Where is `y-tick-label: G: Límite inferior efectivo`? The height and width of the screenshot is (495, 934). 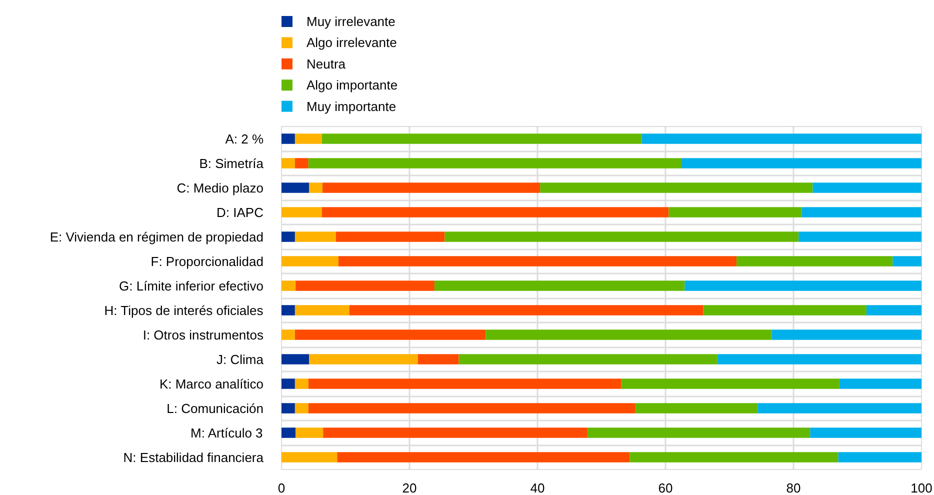 y-tick-label: G: Límite inferior efectivo is located at coordinates (191, 286).